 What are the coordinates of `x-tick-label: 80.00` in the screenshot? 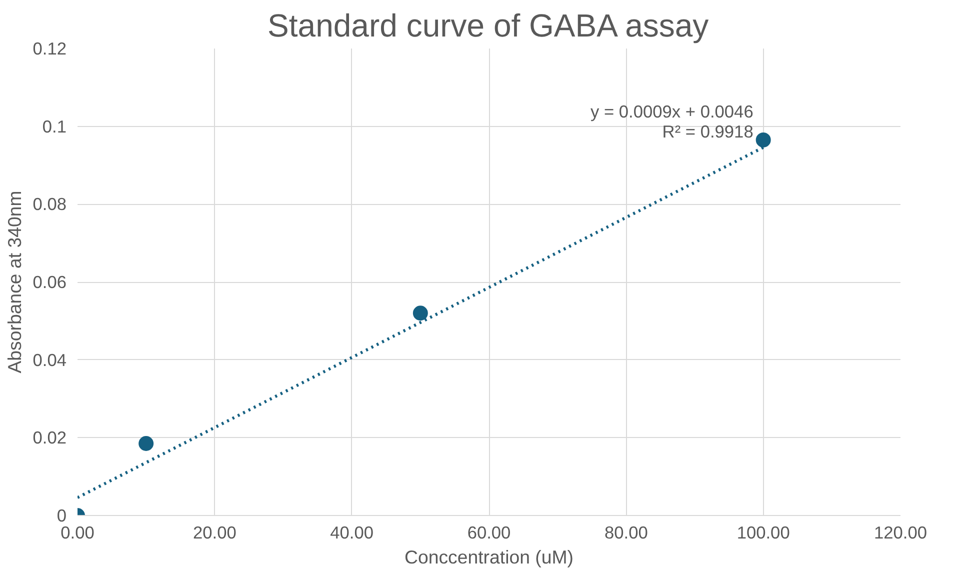 It's located at (626, 532).